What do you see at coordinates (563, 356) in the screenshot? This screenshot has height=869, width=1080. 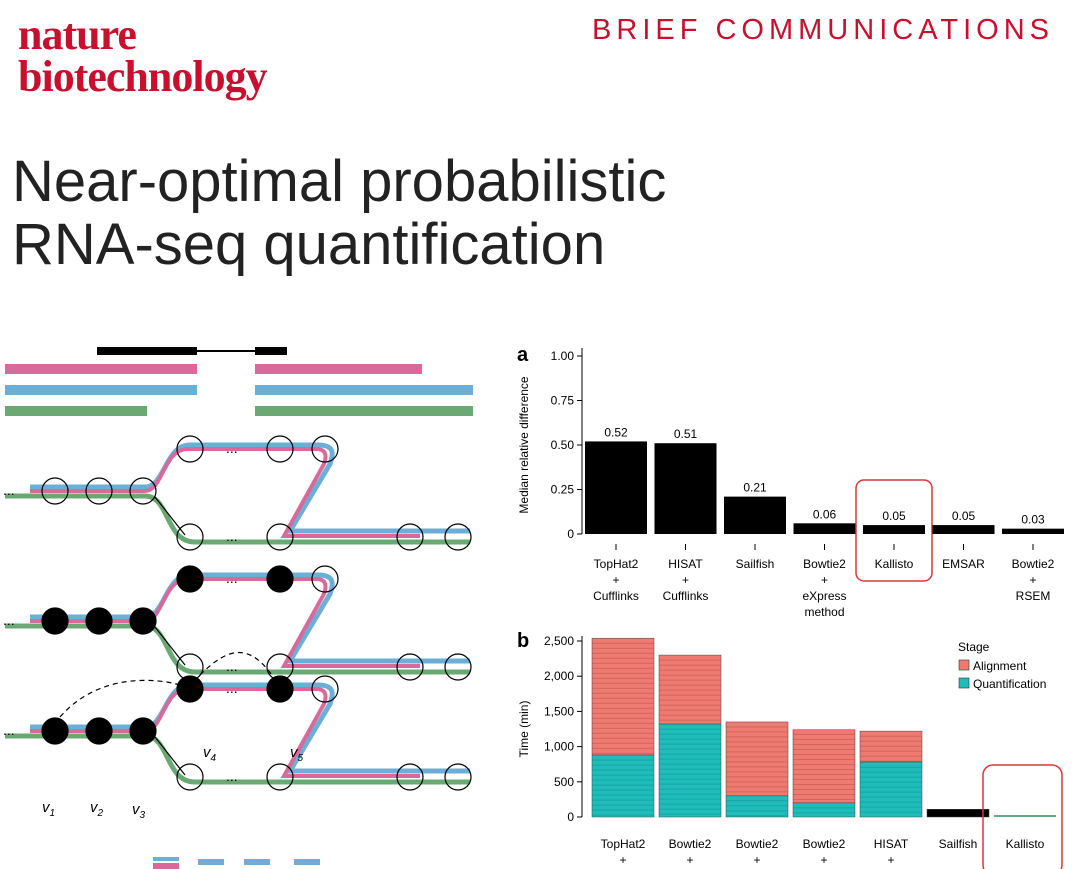 I see `y-tick-label: 1.00` at bounding box center [563, 356].